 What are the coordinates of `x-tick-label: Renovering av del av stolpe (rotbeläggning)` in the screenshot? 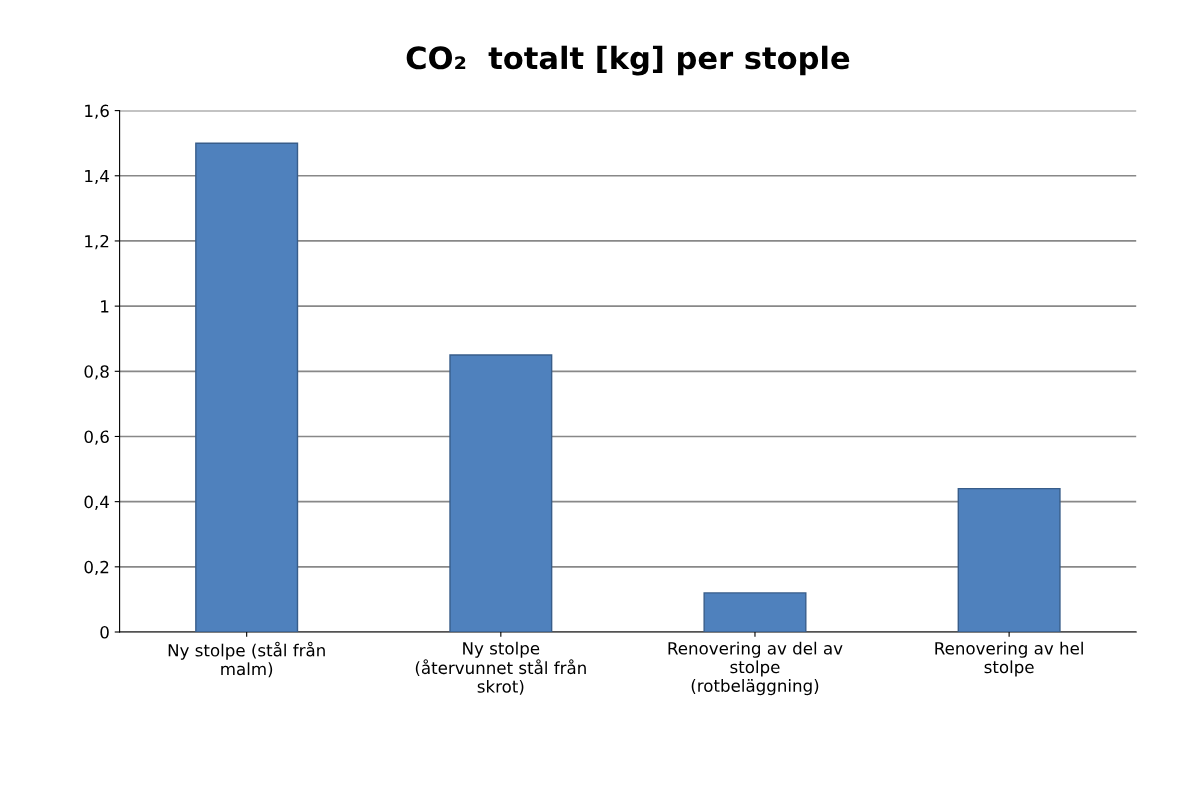 It's located at (755, 668).